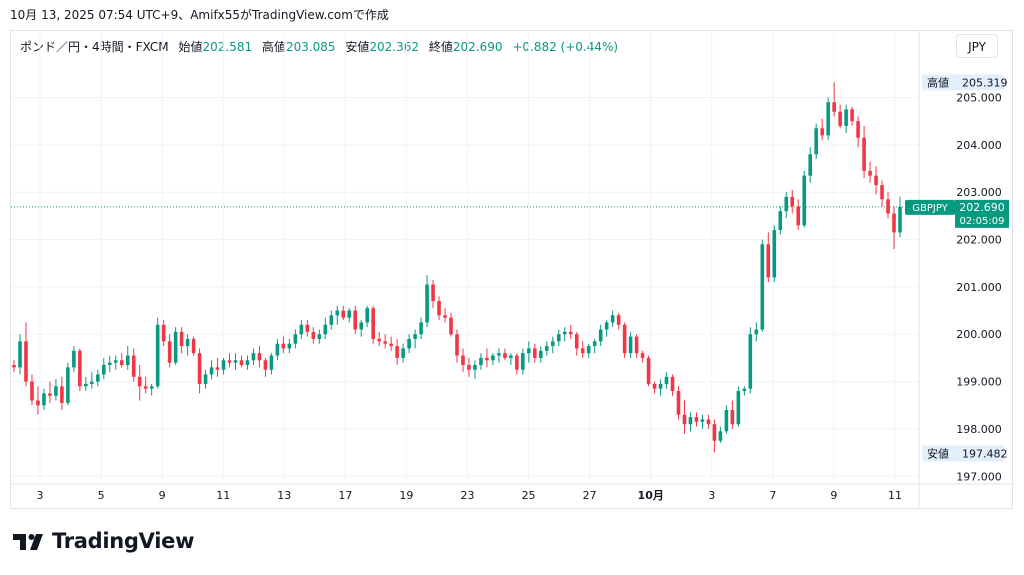 This screenshot has width=1024, height=575. I want to click on price-tick-label: 197.000, so click(979, 476).